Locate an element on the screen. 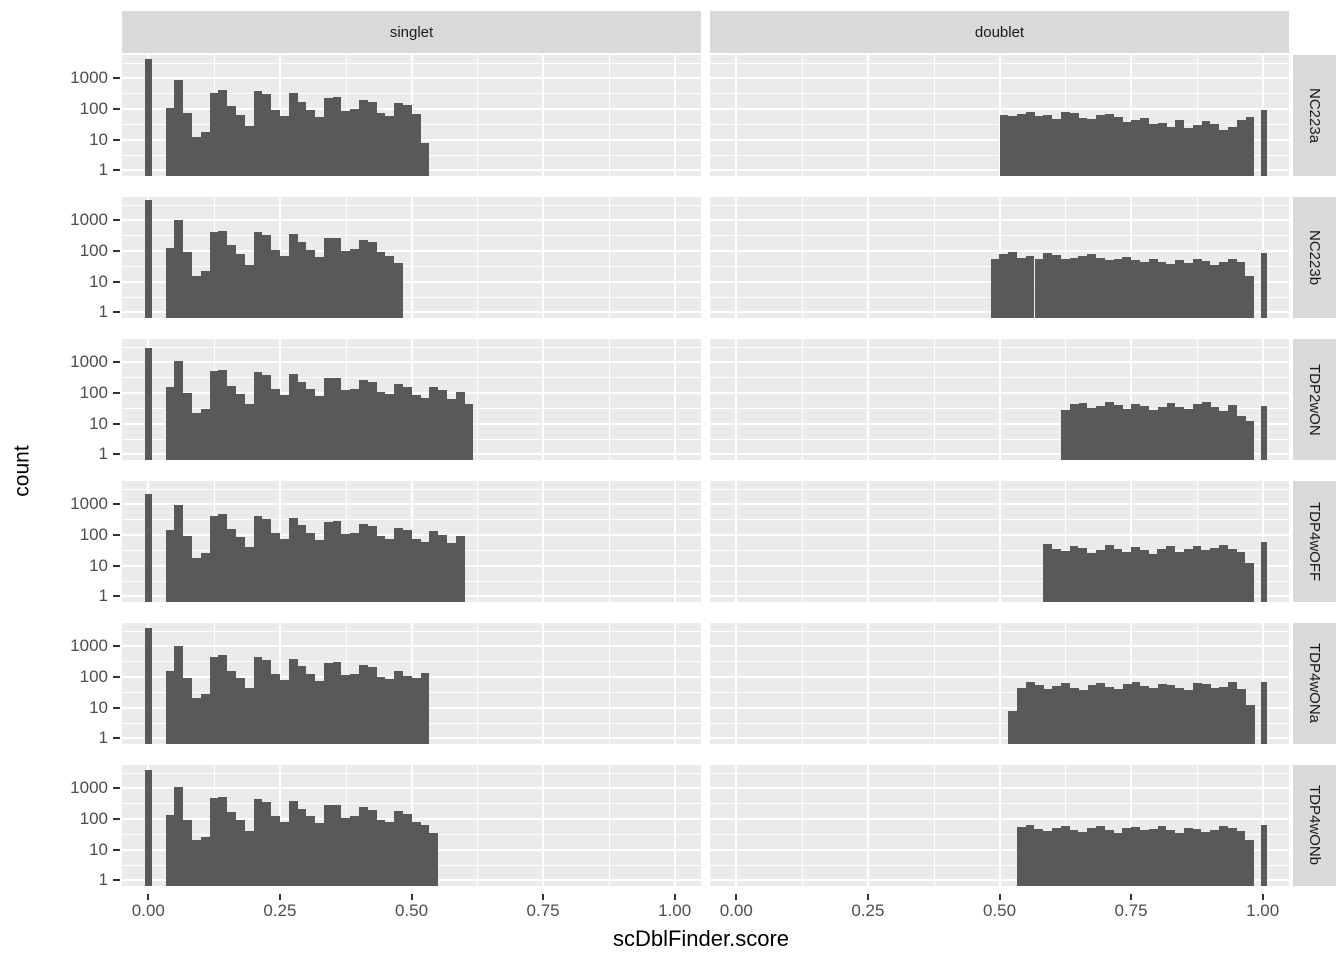 The height and width of the screenshot is (960, 1344). facet-panel-TDP4wOFF-doublet is located at coordinates (999, 541).